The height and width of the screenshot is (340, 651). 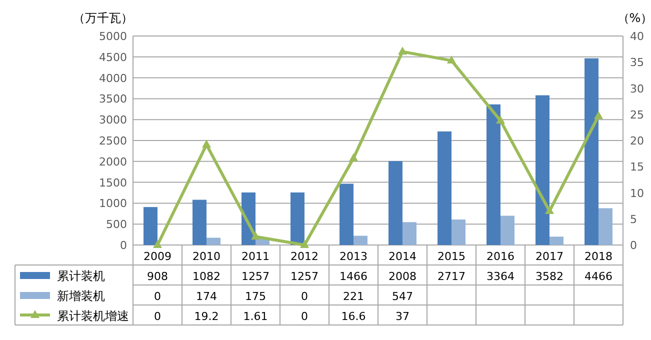 I want to click on y-tick-label: 1000, so click(x=113, y=203).